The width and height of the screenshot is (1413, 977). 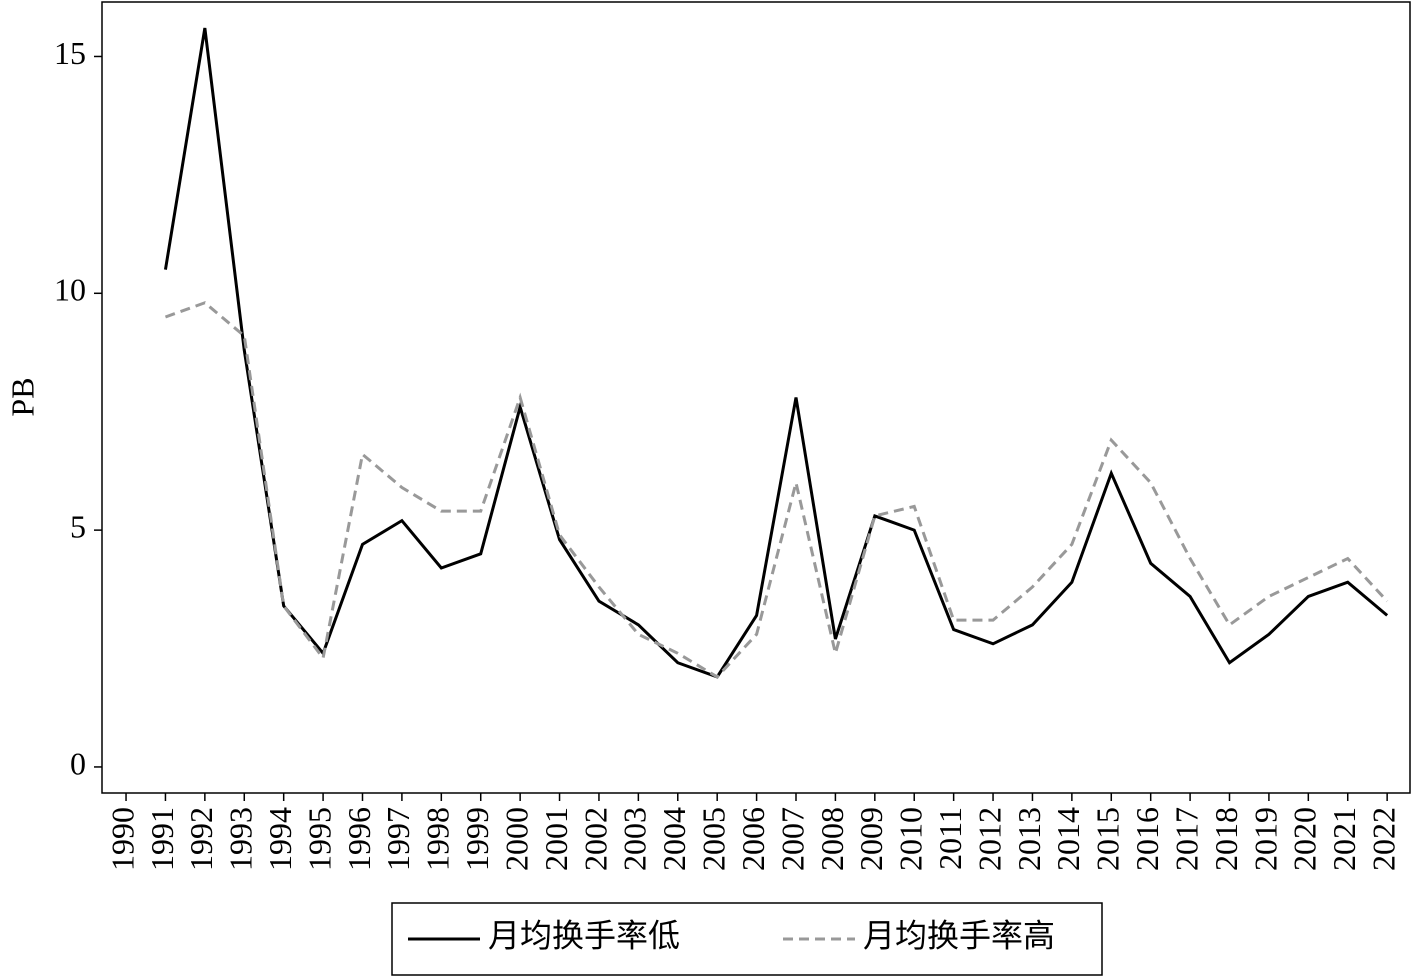 I want to click on x-tick-label: 1990, so click(x=122, y=839).